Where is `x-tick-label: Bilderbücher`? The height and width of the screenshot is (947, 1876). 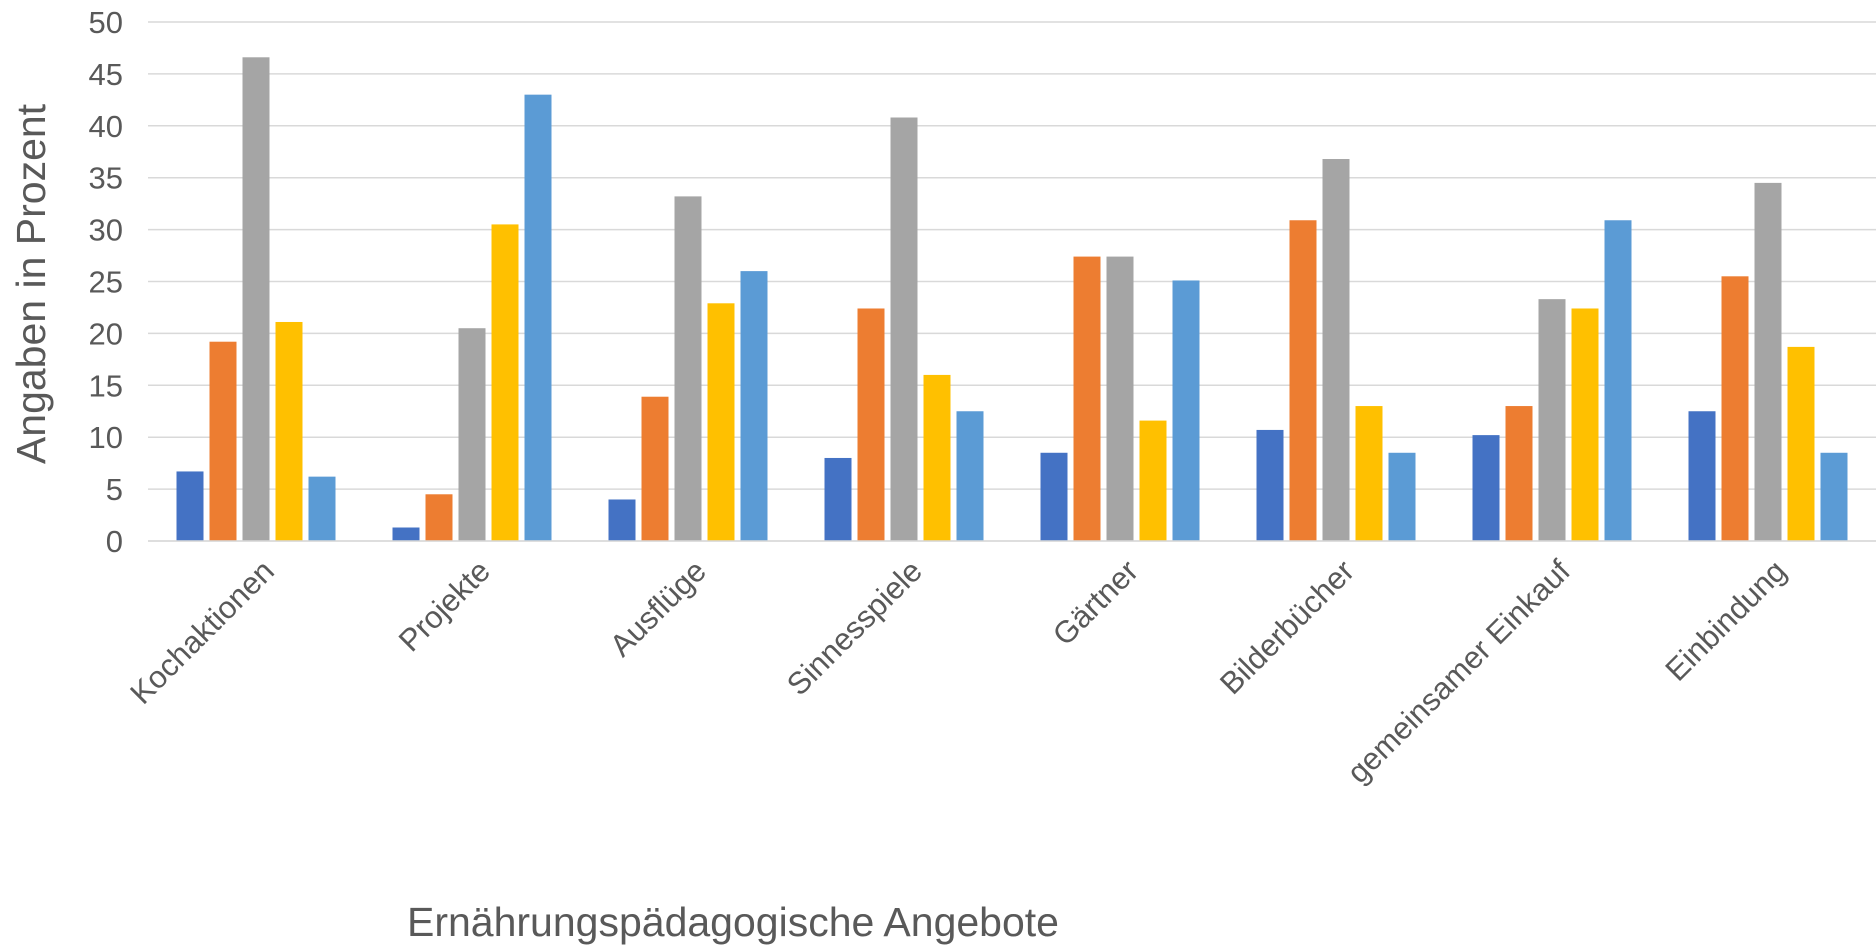
x-tick-label: Bilderbücher is located at coordinates (1287, 627).